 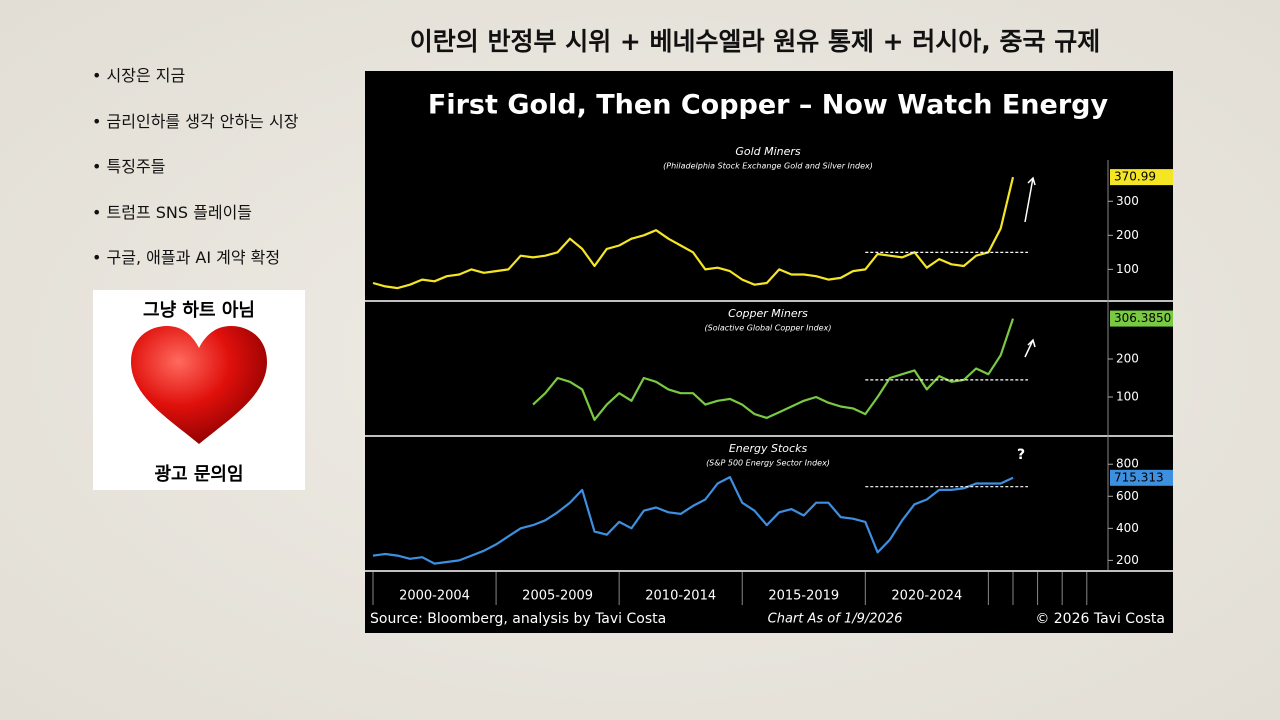 What do you see at coordinates (768, 313) in the screenshot?
I see `panel-title: Copper Miners` at bounding box center [768, 313].